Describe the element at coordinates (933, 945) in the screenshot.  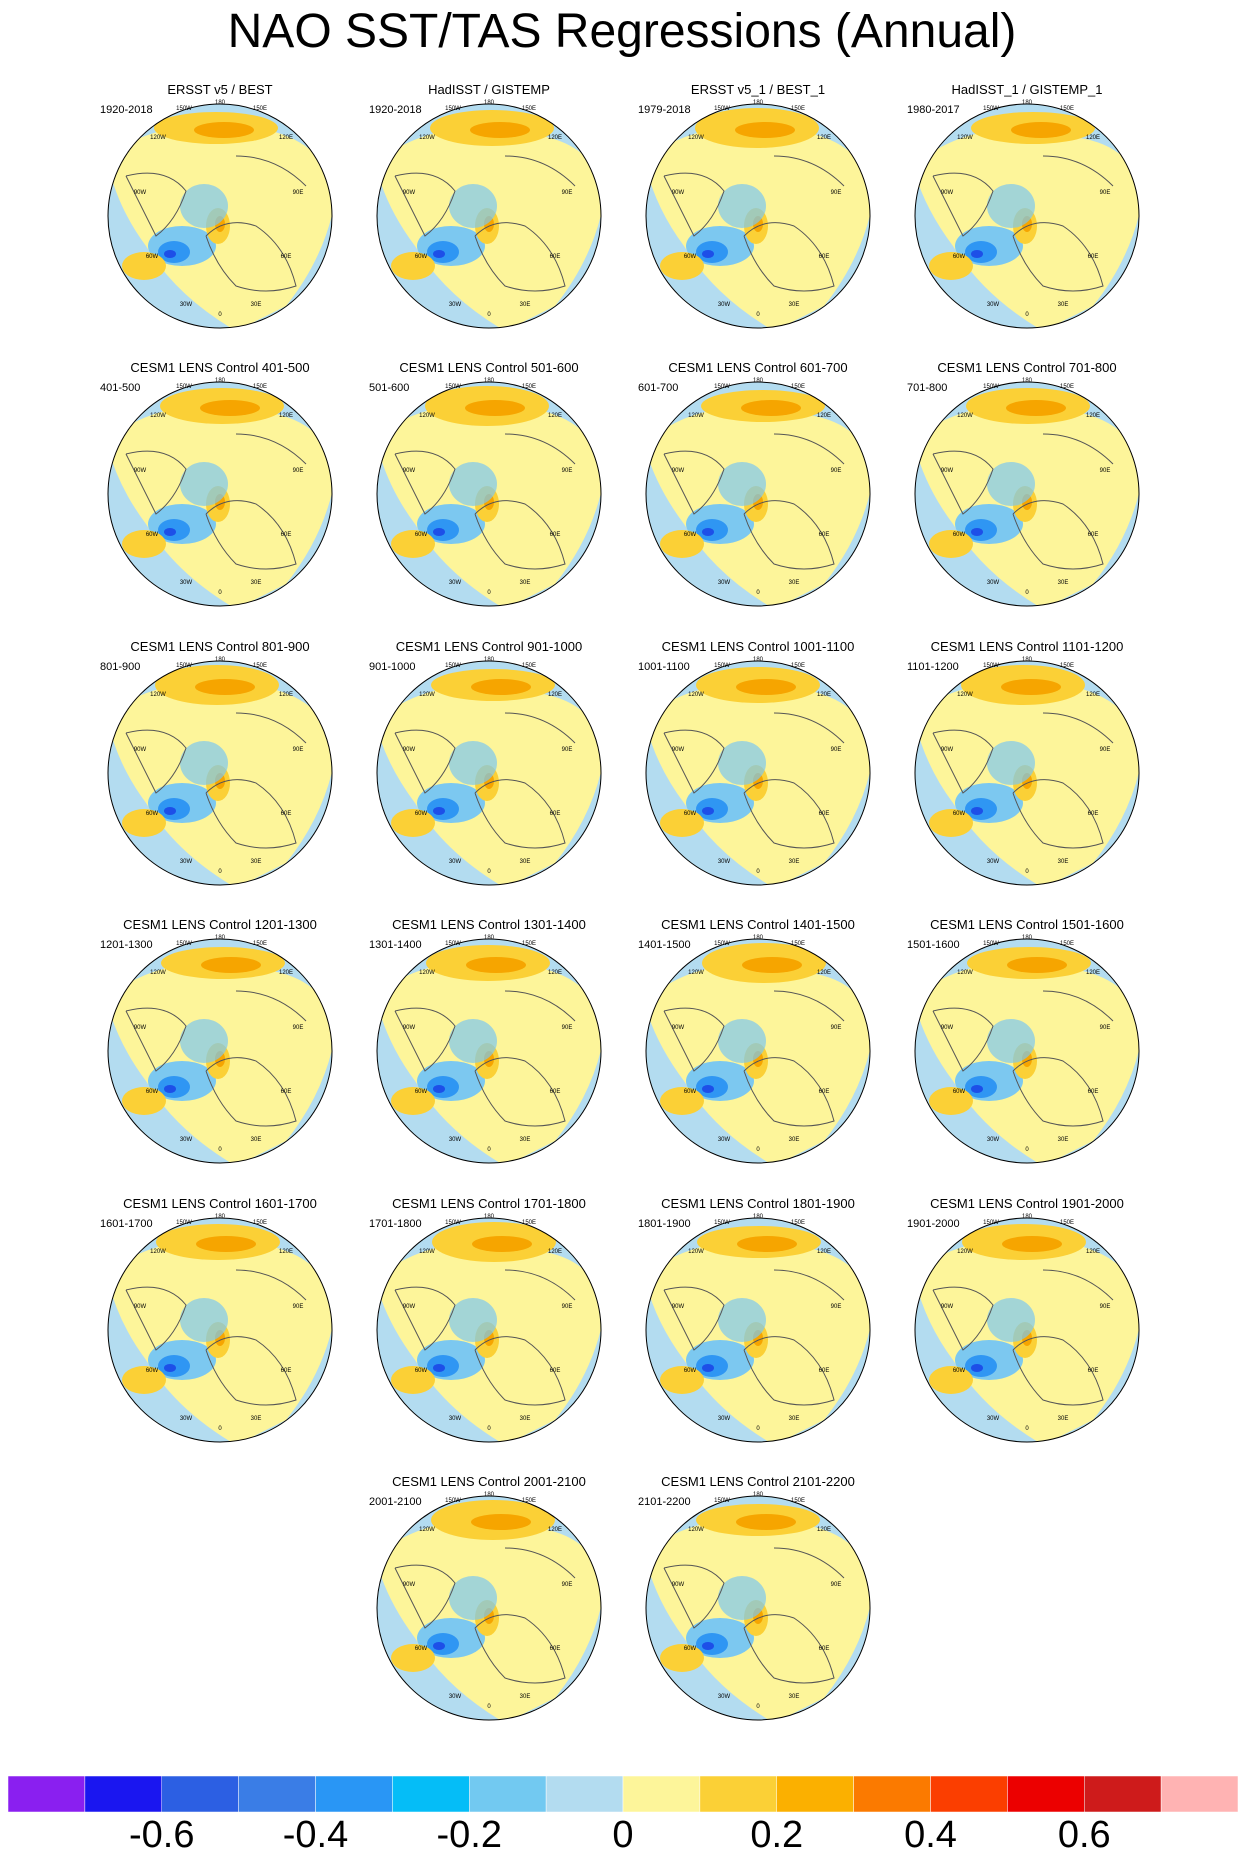
I see `panel-period: 1501-1600` at that location.